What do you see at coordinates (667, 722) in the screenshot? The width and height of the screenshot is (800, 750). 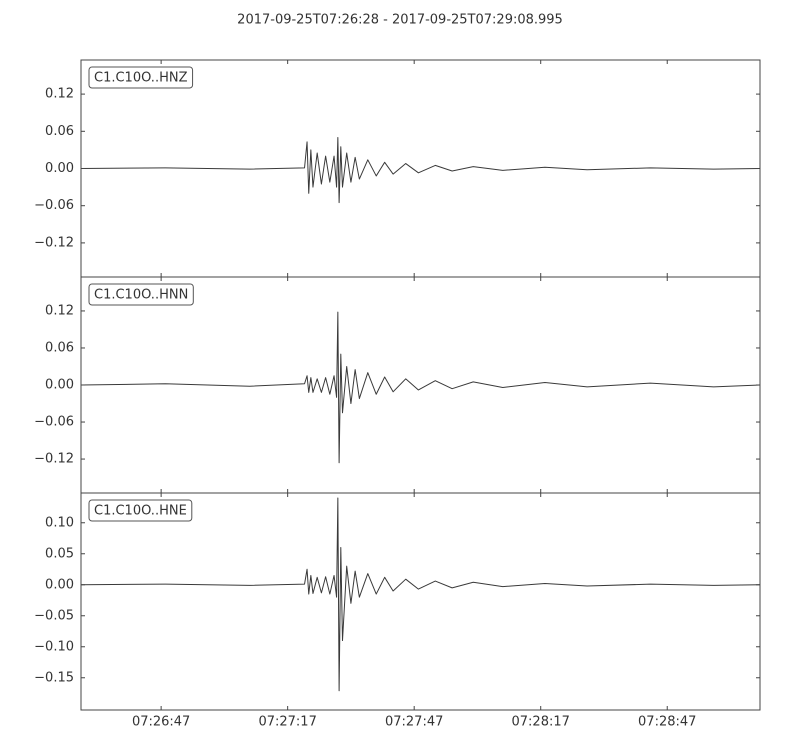 I see `x-tick-label: 07:28:47` at bounding box center [667, 722].